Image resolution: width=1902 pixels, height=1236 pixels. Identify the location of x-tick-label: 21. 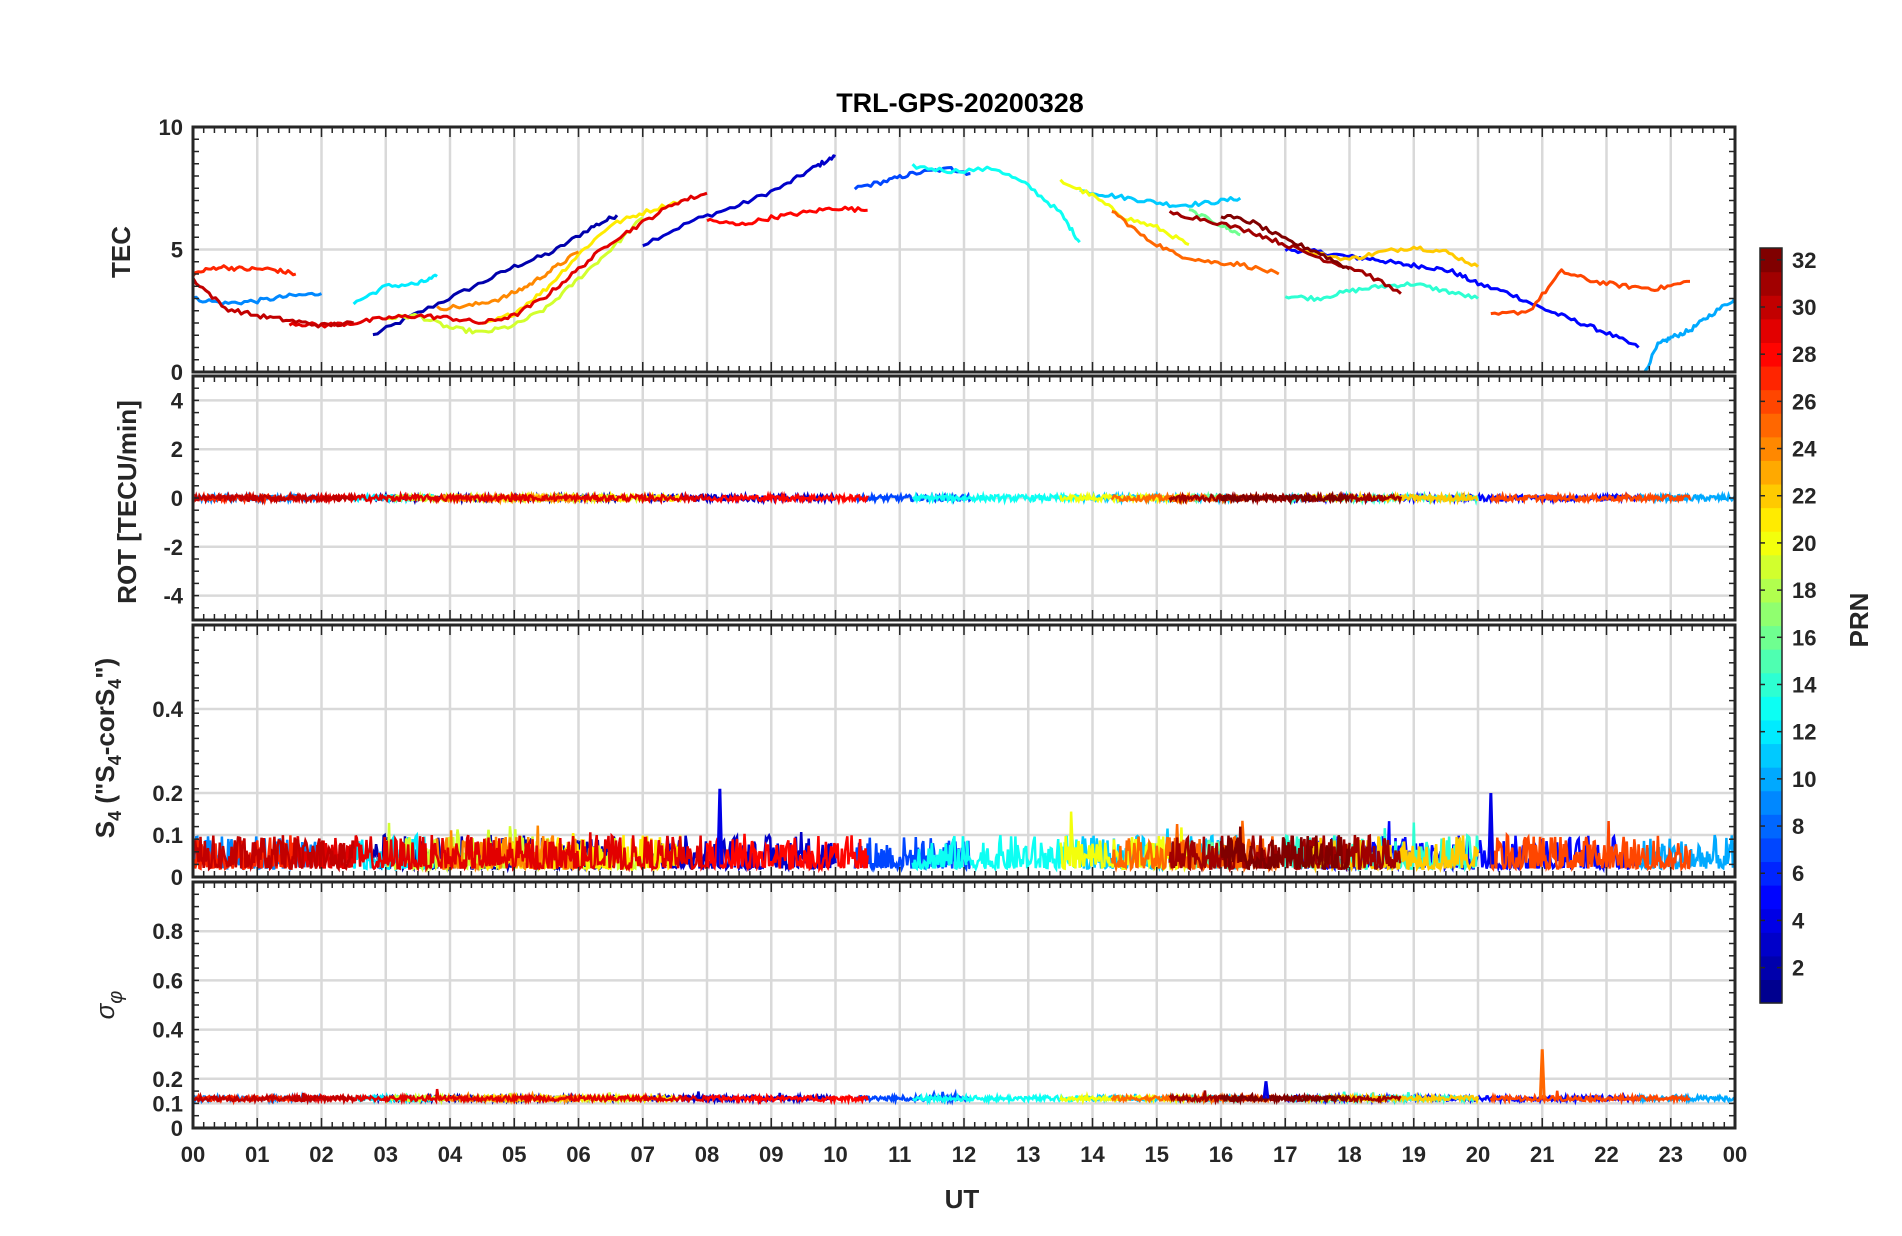
(1542, 1154).